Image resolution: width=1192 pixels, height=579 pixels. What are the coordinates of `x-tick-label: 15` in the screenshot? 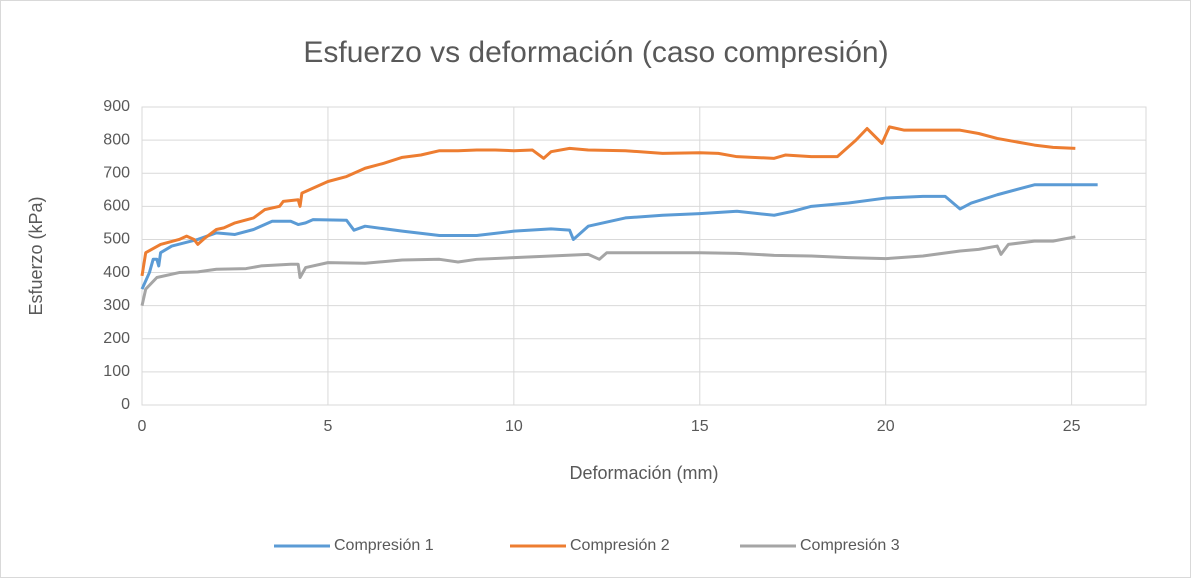 It's located at (700, 426).